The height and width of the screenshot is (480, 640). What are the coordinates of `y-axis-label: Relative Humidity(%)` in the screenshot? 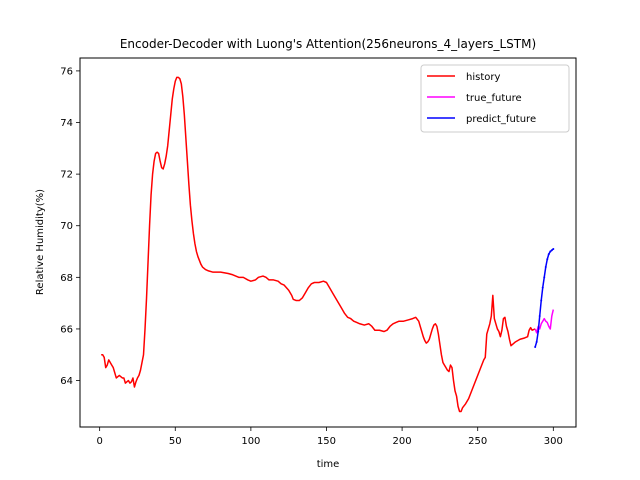 It's located at (40, 242).